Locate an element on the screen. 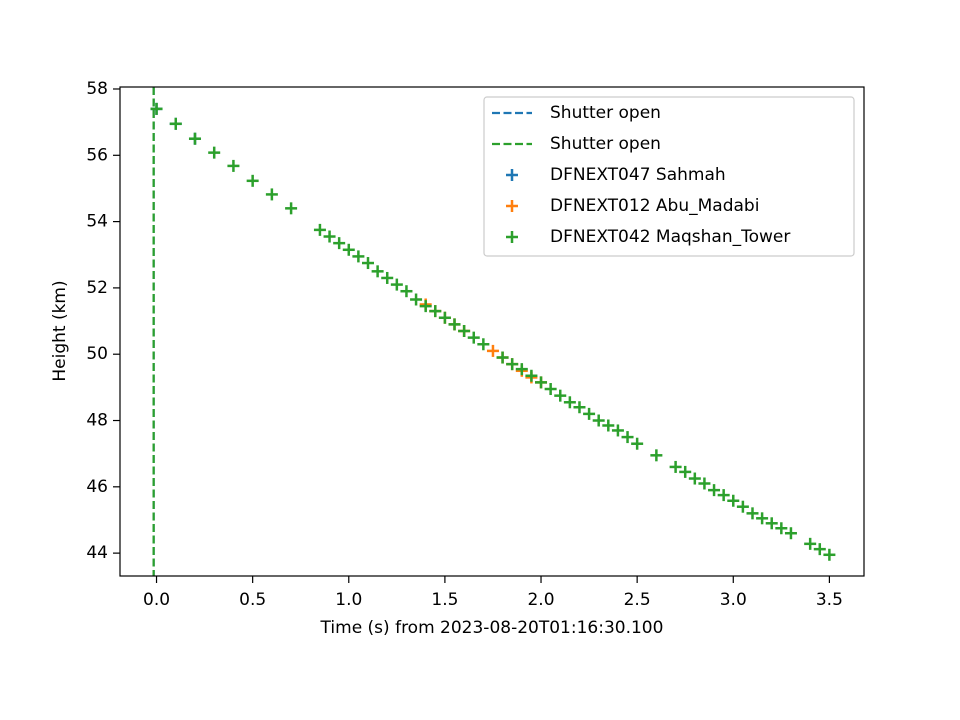 This screenshot has height=720, width=960. y-tick-label: 48 is located at coordinates (97, 421).